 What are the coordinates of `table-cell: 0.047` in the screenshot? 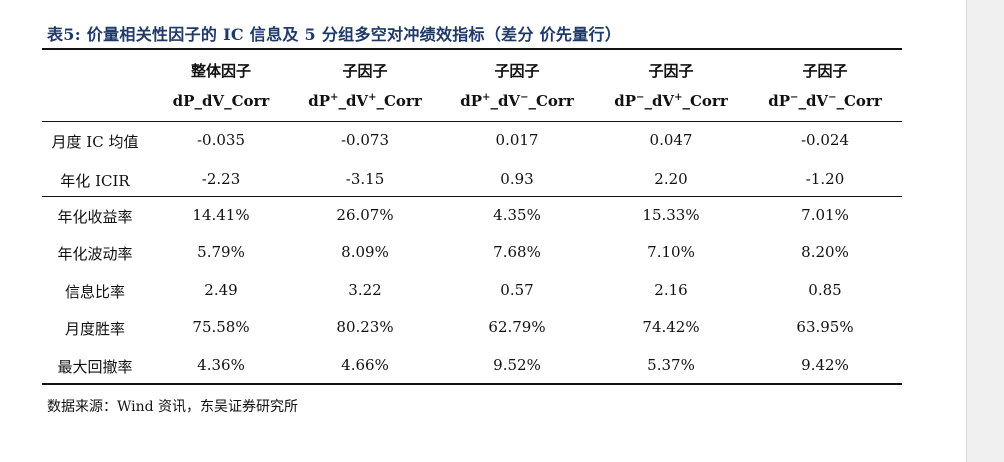 It's located at (671, 140).